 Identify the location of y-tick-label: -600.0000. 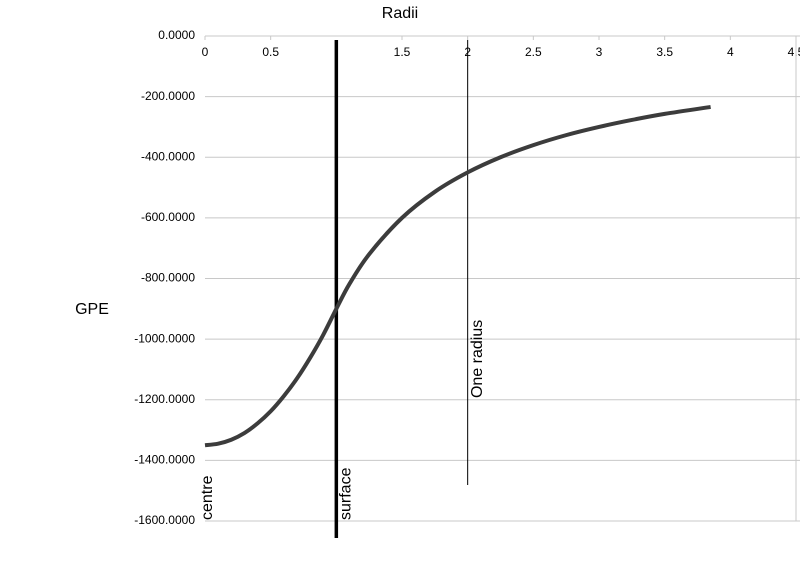
(168, 217).